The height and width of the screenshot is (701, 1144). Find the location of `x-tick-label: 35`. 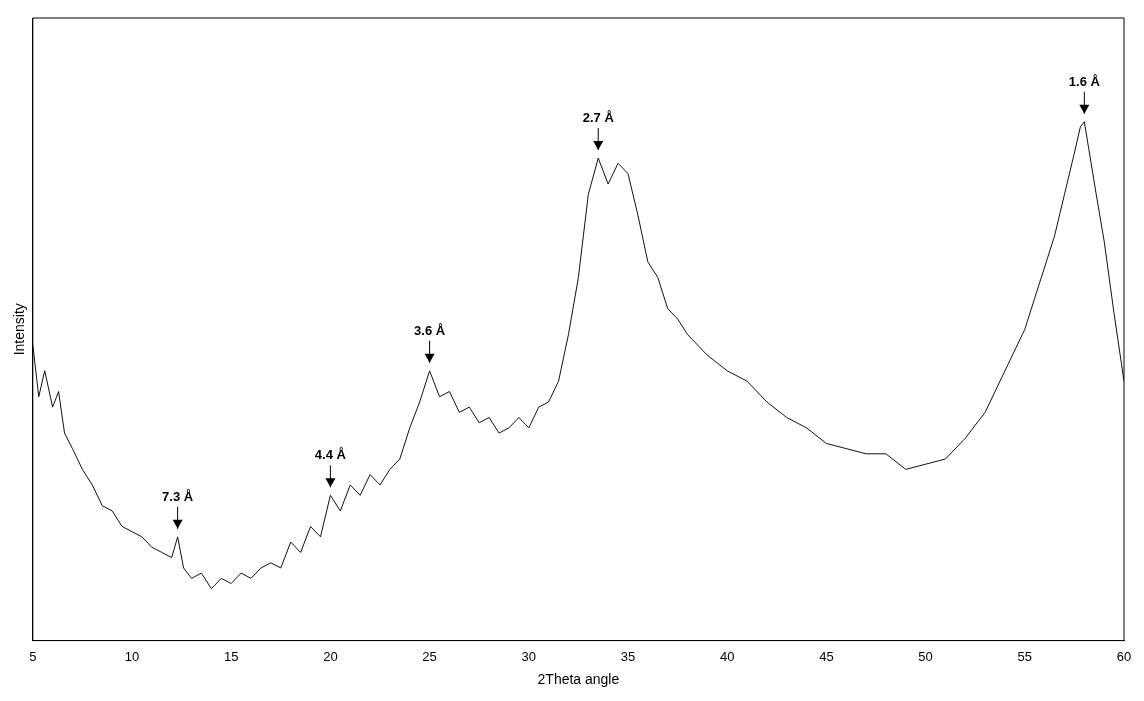

x-tick-label: 35 is located at coordinates (628, 656).